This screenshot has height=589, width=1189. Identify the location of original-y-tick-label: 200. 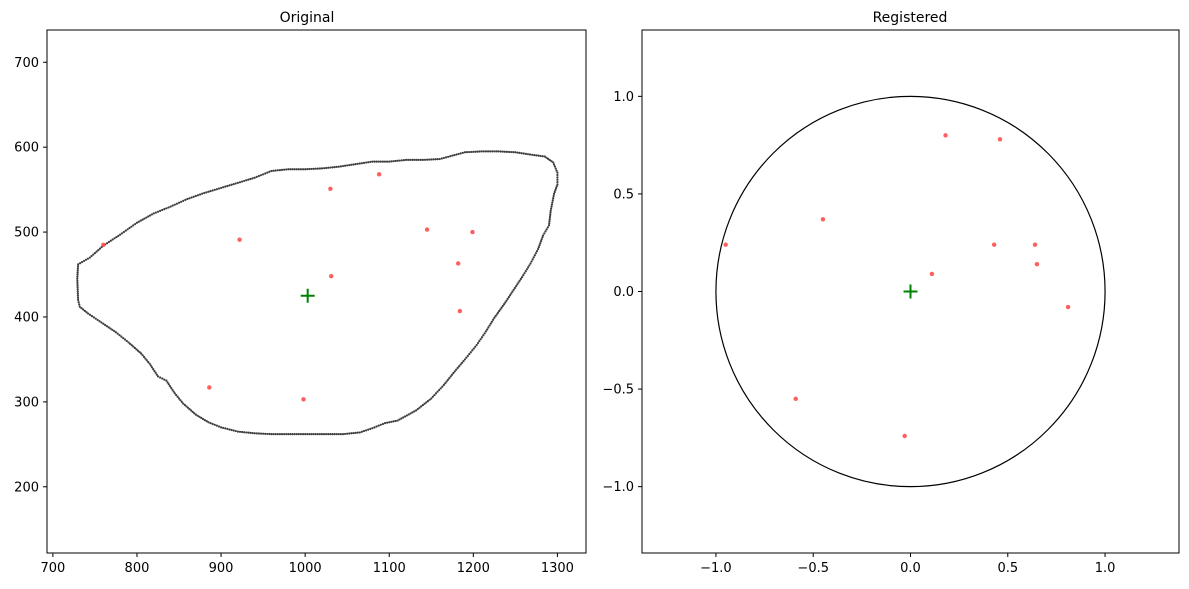
(26, 487).